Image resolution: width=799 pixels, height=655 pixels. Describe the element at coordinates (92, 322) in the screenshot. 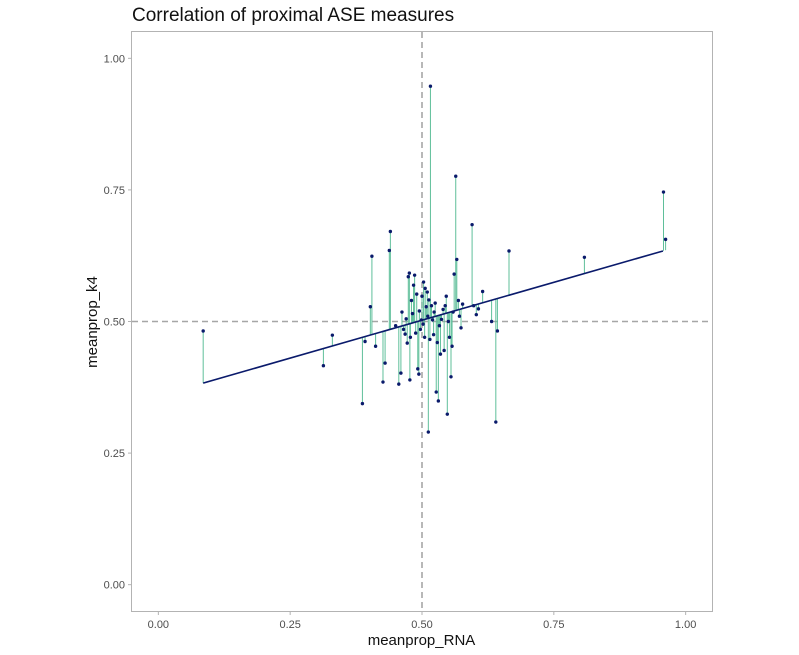

I see `y-axis-label: meanprop_k4` at that location.